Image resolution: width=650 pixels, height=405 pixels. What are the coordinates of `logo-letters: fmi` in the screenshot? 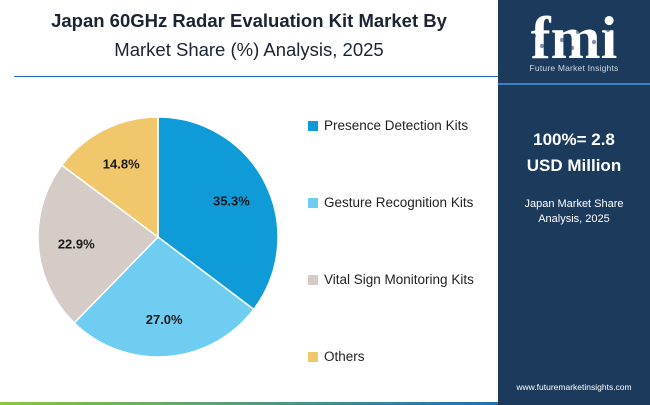 It's located at (574, 38).